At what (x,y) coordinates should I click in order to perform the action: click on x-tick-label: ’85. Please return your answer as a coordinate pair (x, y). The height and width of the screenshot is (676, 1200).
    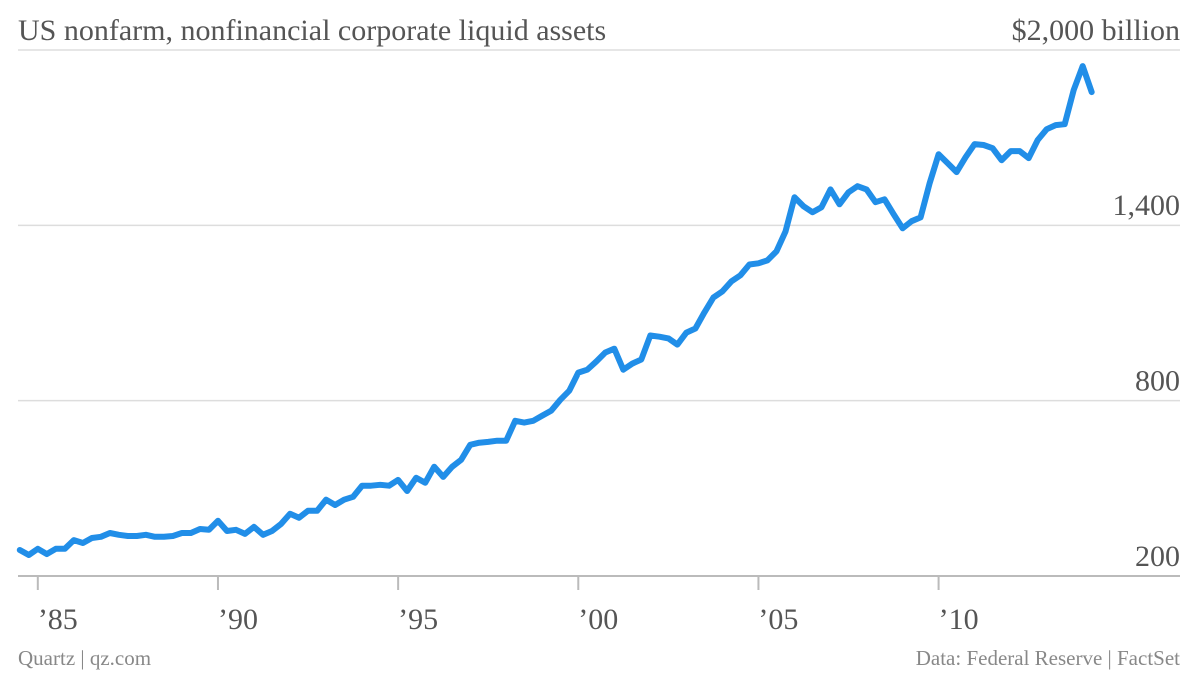
    Looking at the image, I should click on (58, 619).